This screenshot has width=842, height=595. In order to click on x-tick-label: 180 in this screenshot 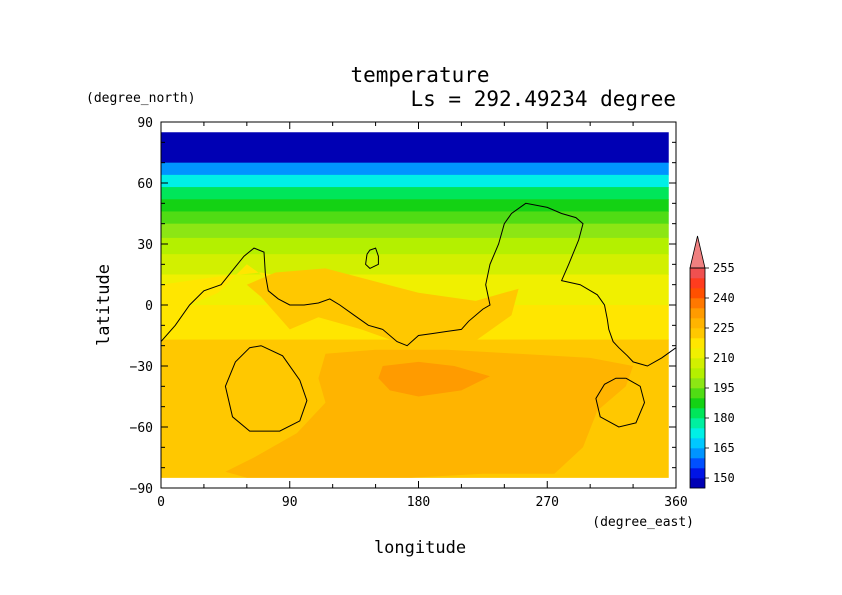, I will do `click(418, 502)`.